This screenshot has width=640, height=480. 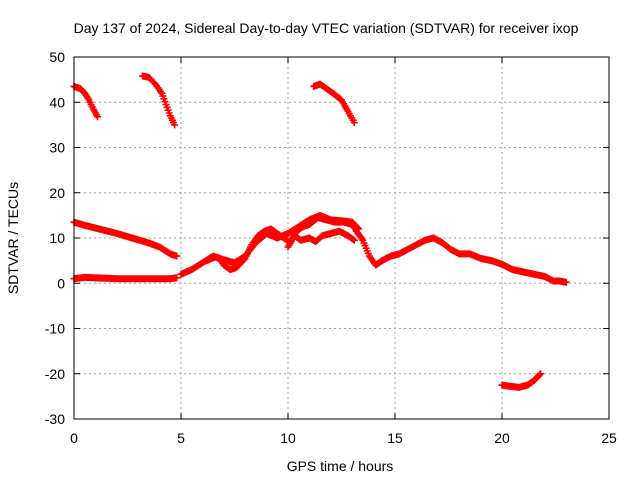 I want to click on x-tick-label: 5, so click(x=181, y=438).